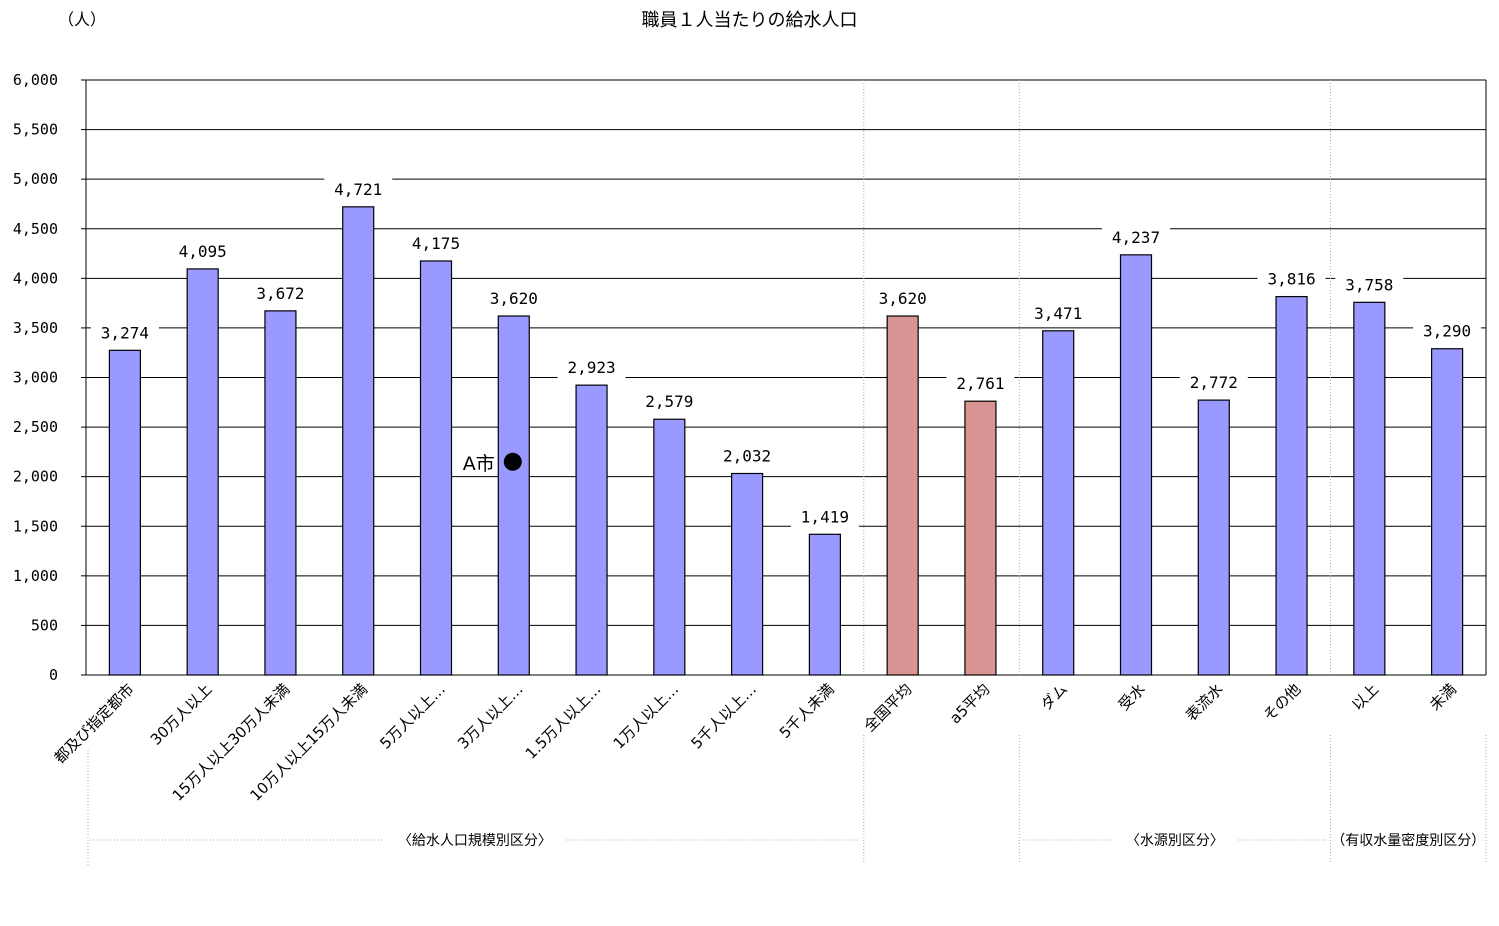 The image size is (1499, 926). I want to click on data-label: 3,672, so click(280, 293).